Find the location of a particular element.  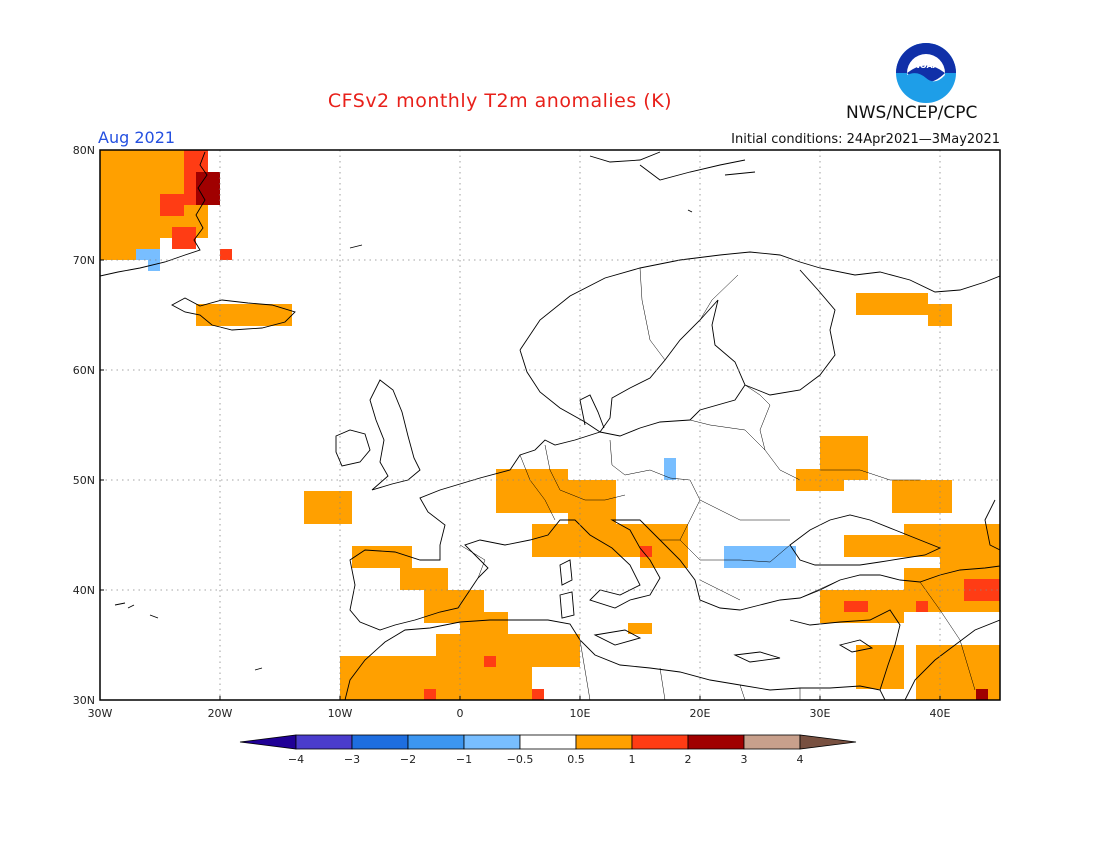

colorbar-label: 0.5 is located at coordinates (576, 759).